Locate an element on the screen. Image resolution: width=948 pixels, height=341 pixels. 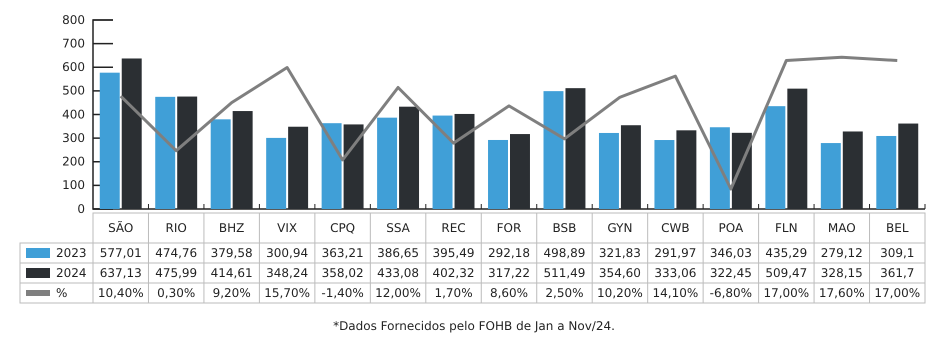
data-label: 8,60% is located at coordinates (509, 293).